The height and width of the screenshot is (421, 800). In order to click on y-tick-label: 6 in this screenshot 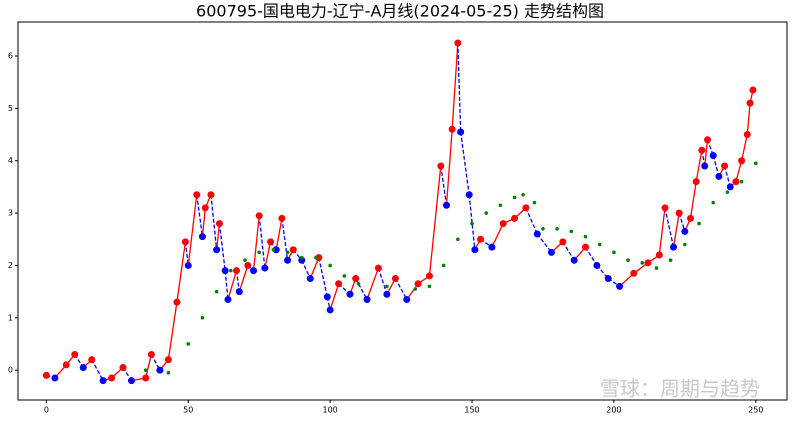, I will do `click(10, 56)`.